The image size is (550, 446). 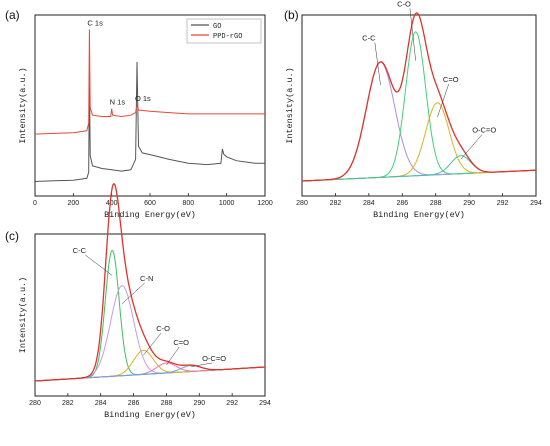 What do you see at coordinates (35, 203) in the screenshot?
I see `x-tick-label: 0` at bounding box center [35, 203].